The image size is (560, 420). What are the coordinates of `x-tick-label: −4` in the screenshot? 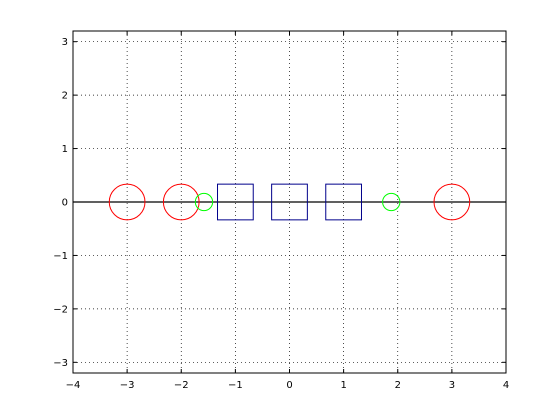 It's located at (73, 385).